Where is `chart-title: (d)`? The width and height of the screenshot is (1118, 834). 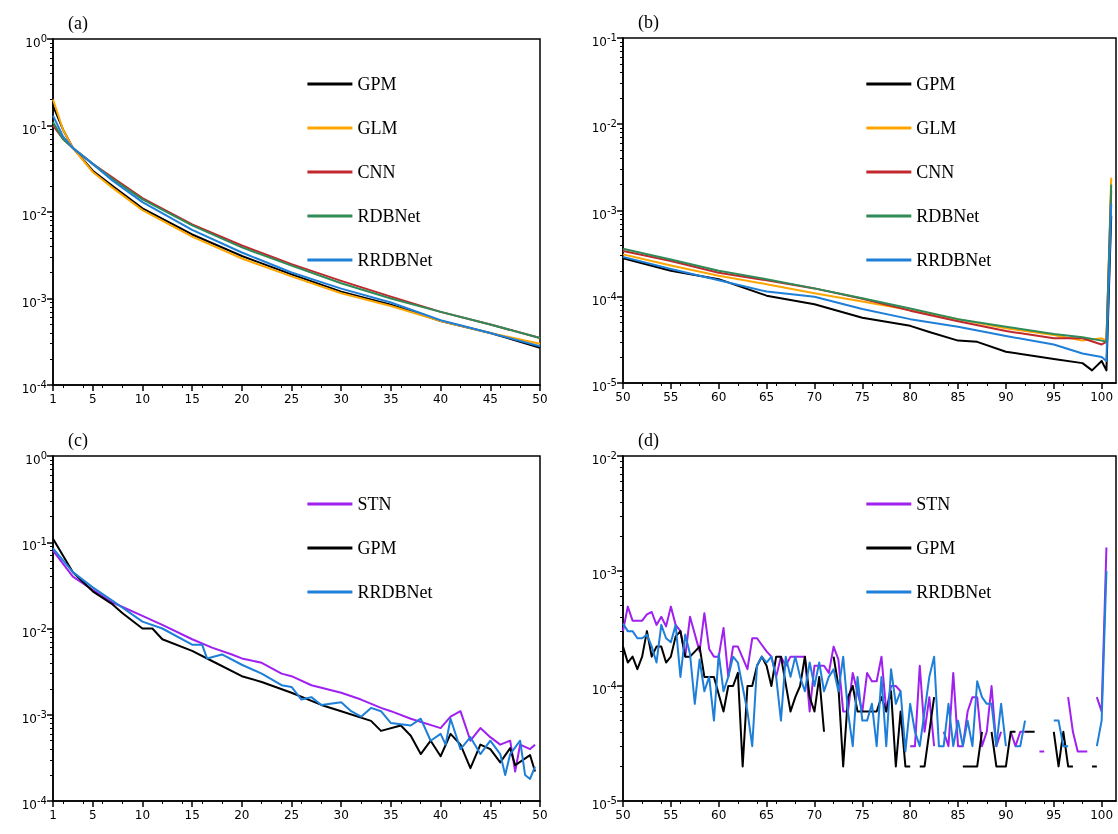
chart-title: (d) is located at coordinates (648, 440).